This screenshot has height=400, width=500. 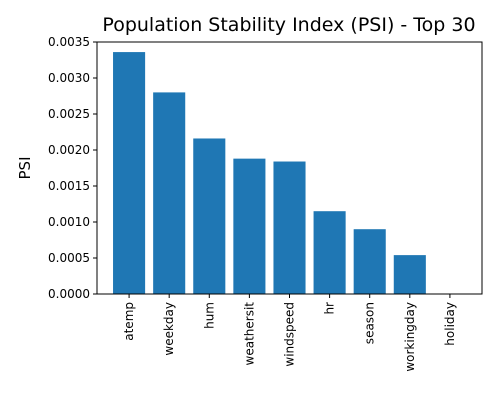 What do you see at coordinates (450, 324) in the screenshot?
I see `x-tick-label-holiday: holiday` at bounding box center [450, 324].